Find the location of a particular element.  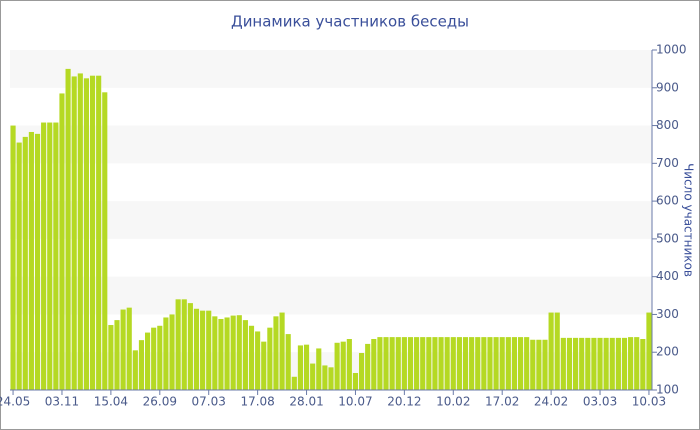

x-tick-label: 03.11 is located at coordinates (62, 402).